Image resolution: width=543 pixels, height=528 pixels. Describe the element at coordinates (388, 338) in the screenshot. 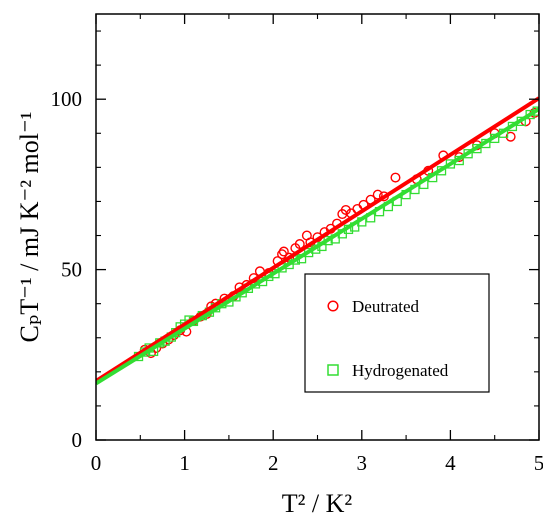

I see `legend-entries: Deutrated Hydrogenated` at that location.